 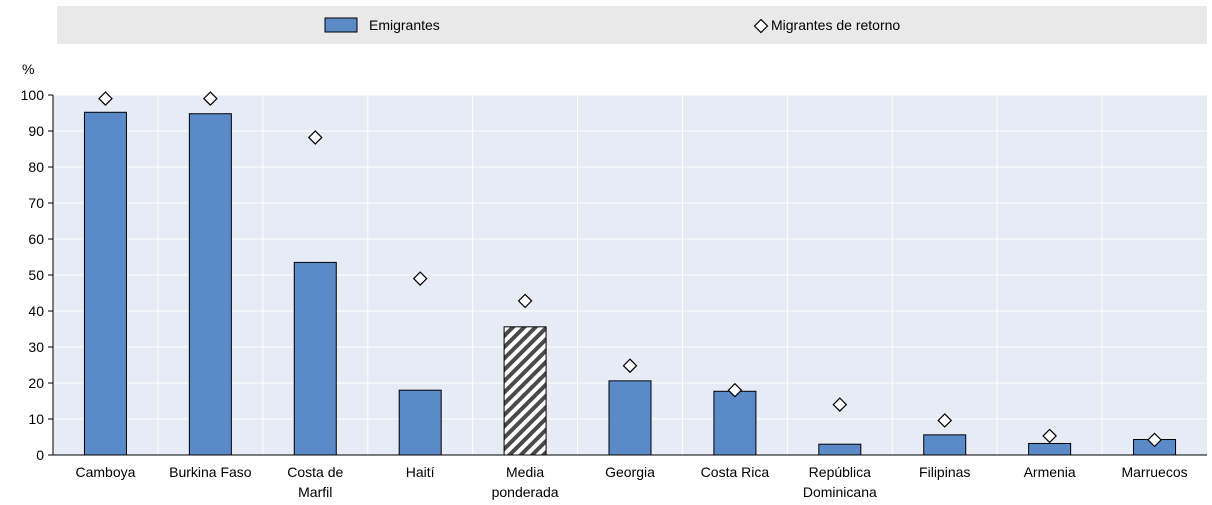 I want to click on x-category-label: Burkina Faso, so click(x=210, y=472).